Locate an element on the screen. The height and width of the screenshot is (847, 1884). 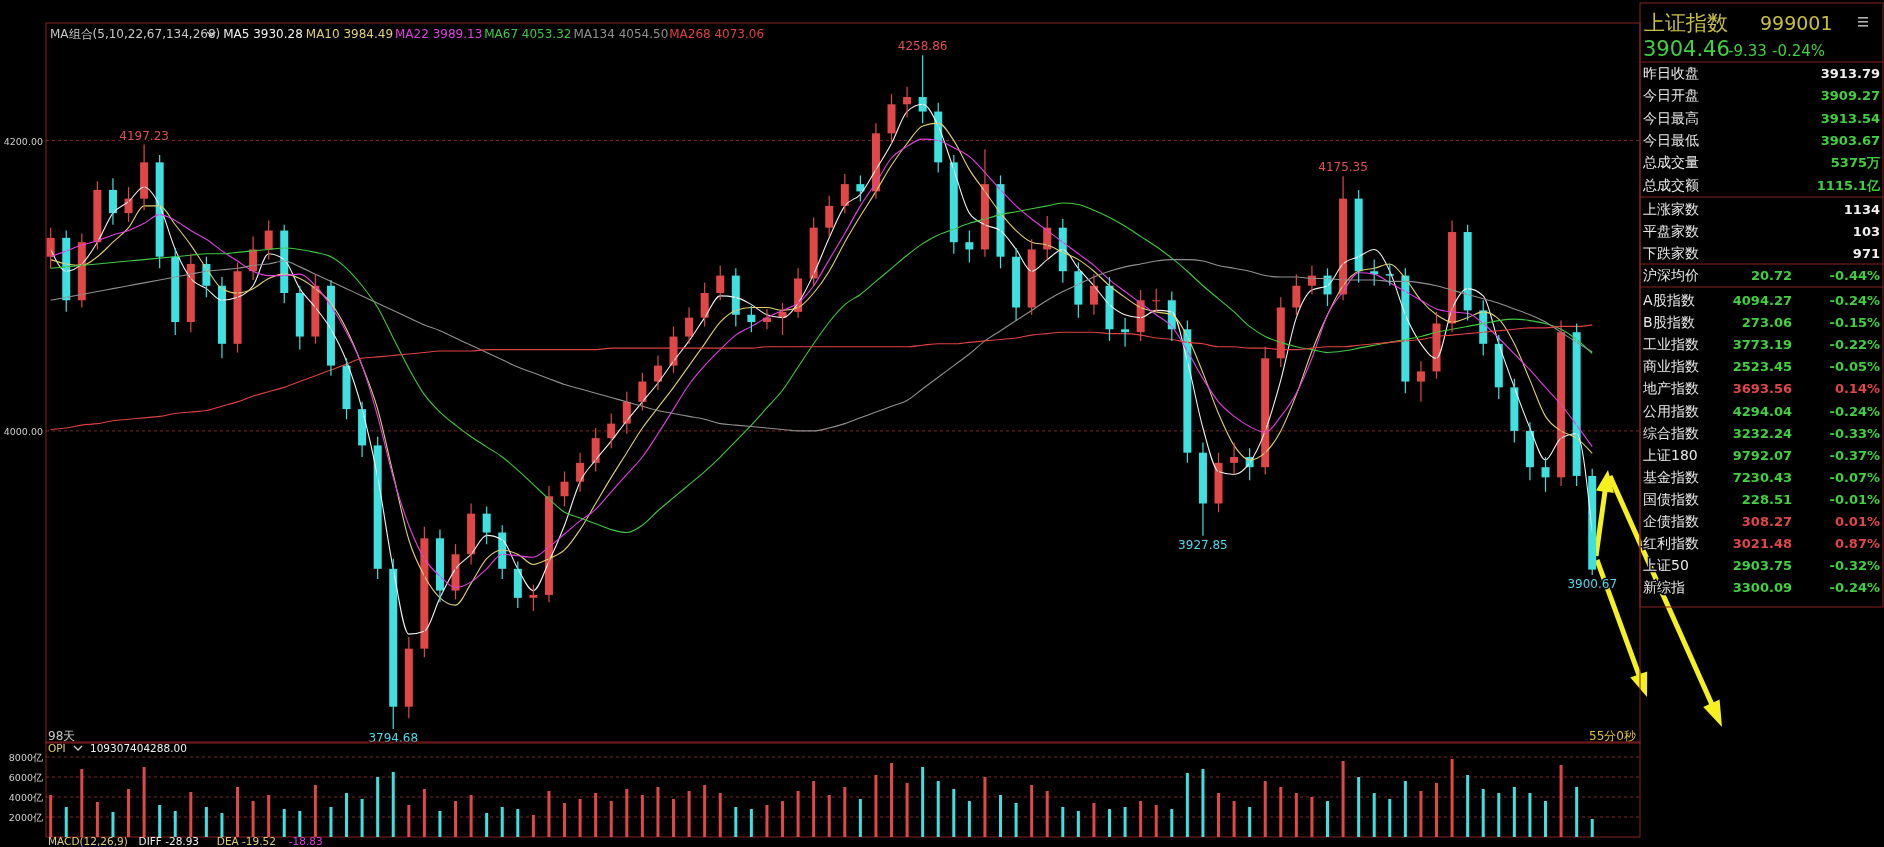
annotation: 55分0秒 is located at coordinates (1612, 736).